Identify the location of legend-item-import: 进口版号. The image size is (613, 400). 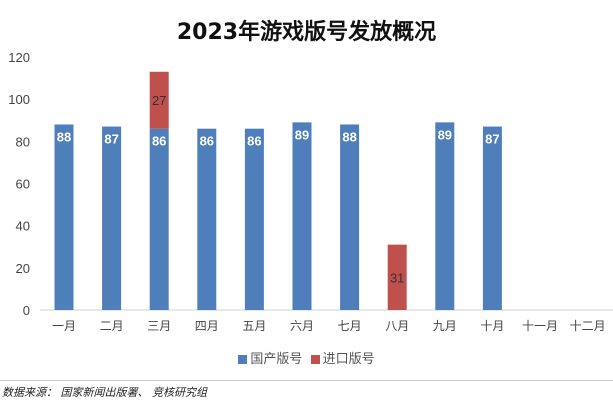
(342, 359).